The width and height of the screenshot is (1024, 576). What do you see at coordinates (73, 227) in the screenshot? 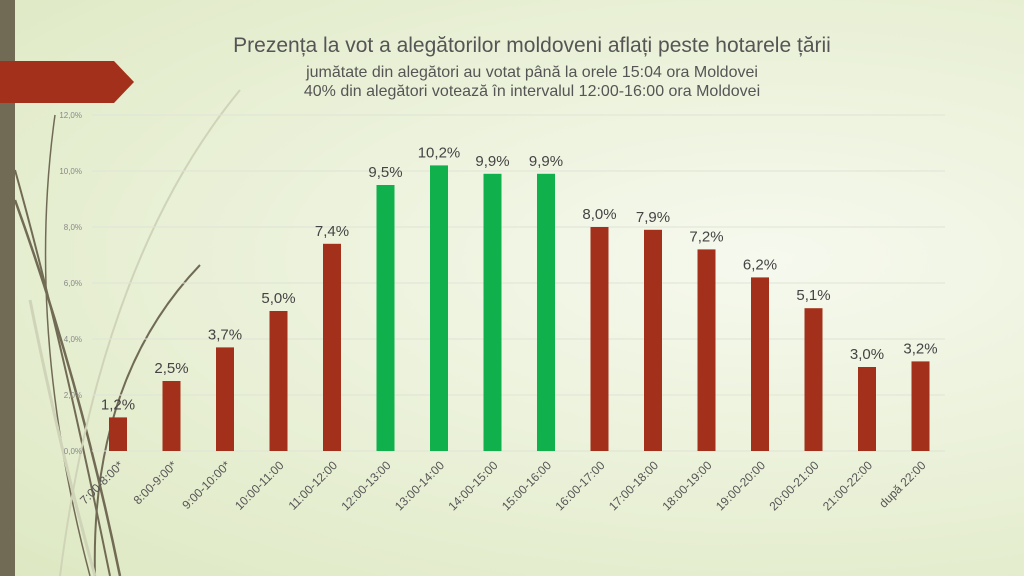
I see `y-tick-label: 8,0%` at bounding box center [73, 227].